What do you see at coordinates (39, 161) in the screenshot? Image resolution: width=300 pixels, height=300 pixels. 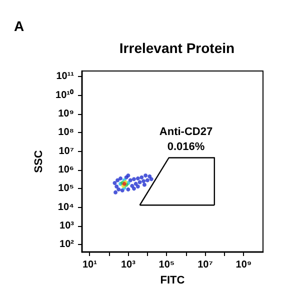 I see `y-axis-title: SSC` at bounding box center [39, 161].